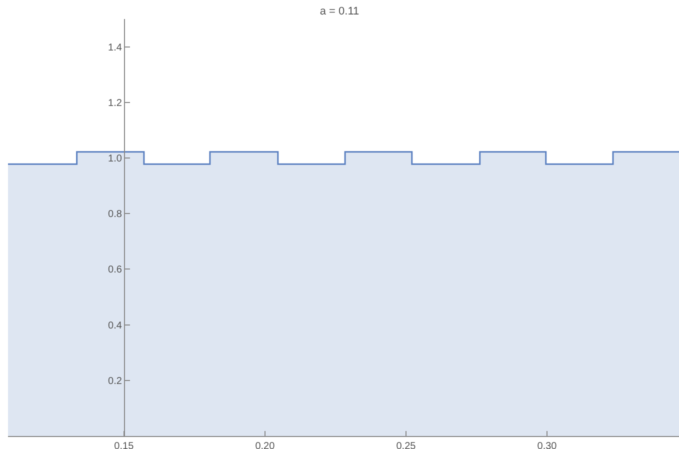 The image size is (679, 449). What do you see at coordinates (115, 48) in the screenshot?
I see `y-tick-label: 1.4` at bounding box center [115, 48].